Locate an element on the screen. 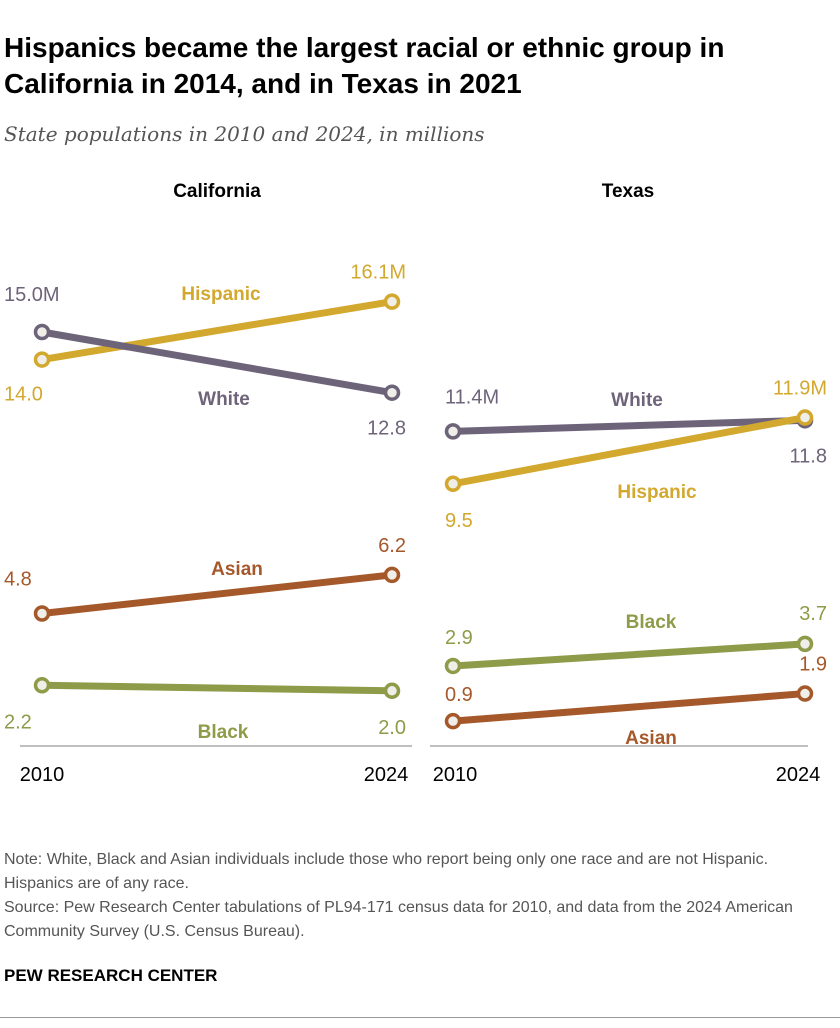  data-label: 12.8 is located at coordinates (386, 429).